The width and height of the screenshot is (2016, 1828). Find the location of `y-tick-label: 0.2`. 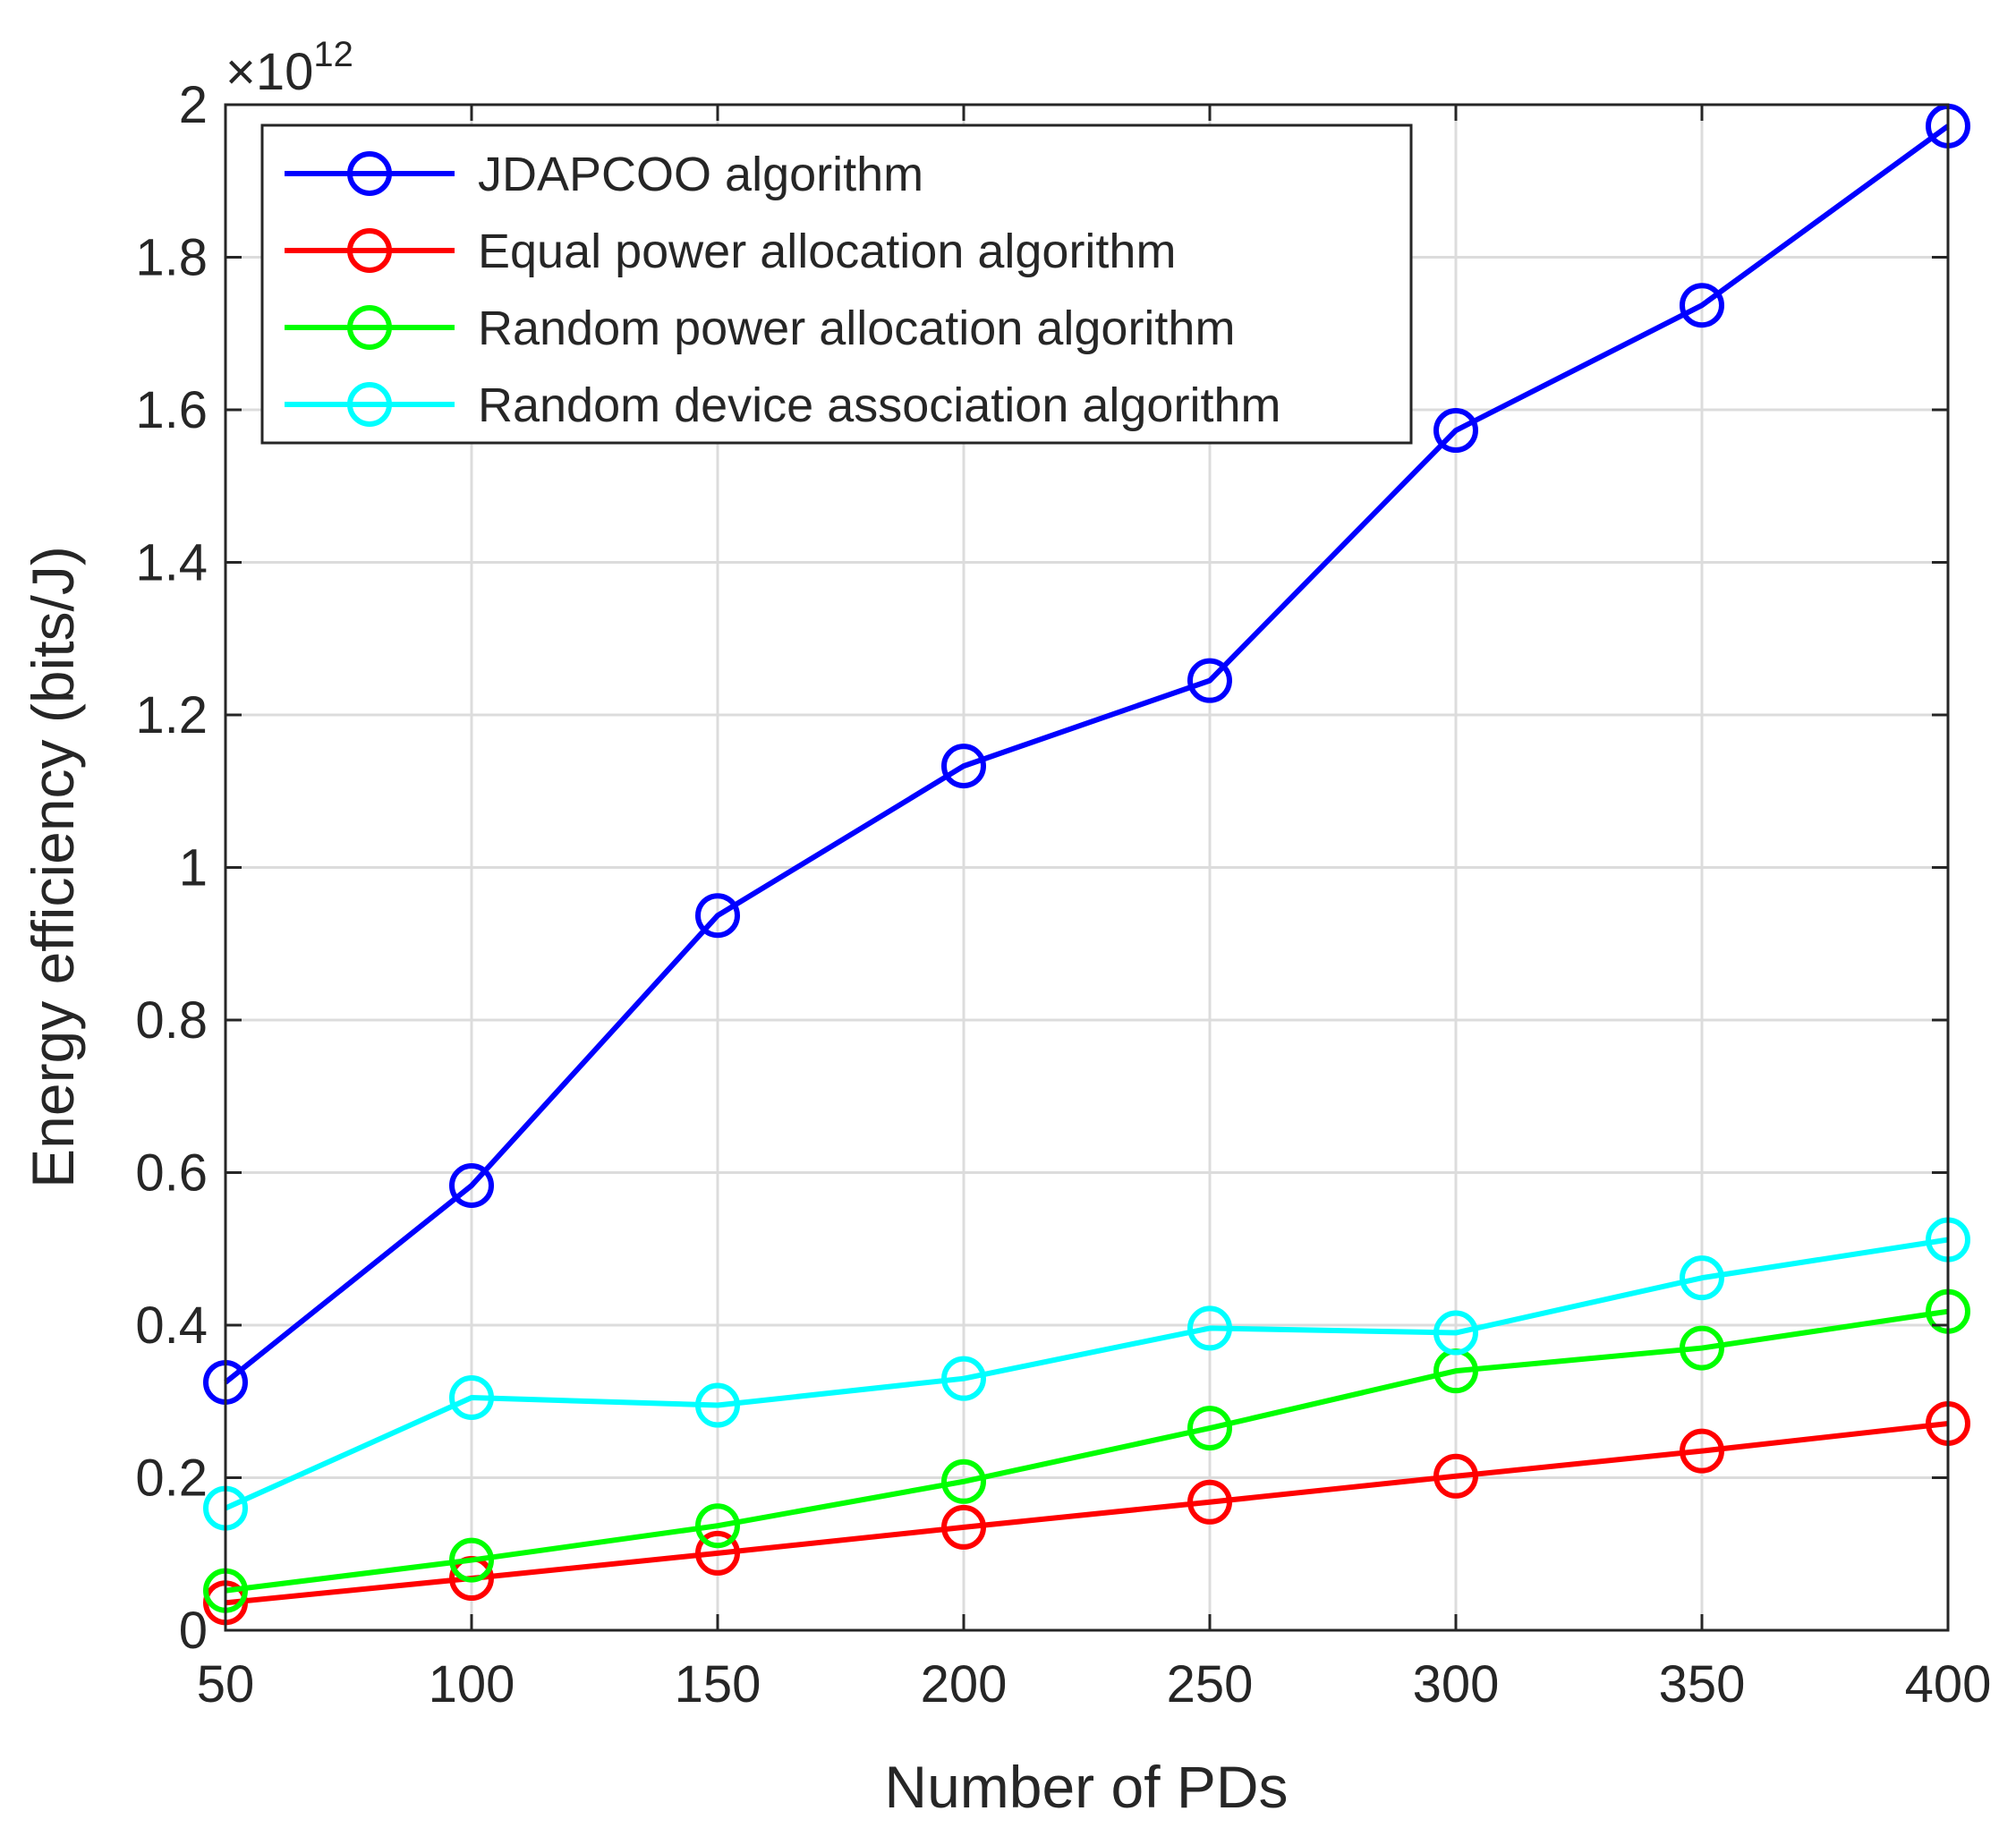

y-tick-label: 0.2 is located at coordinates (171, 1479).